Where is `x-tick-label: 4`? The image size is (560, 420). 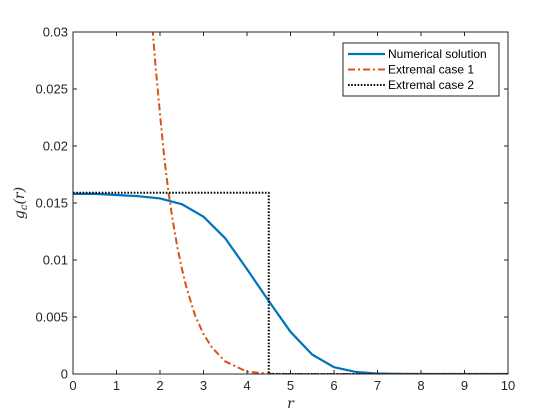
x-tick-label: 4 is located at coordinates (246, 385).